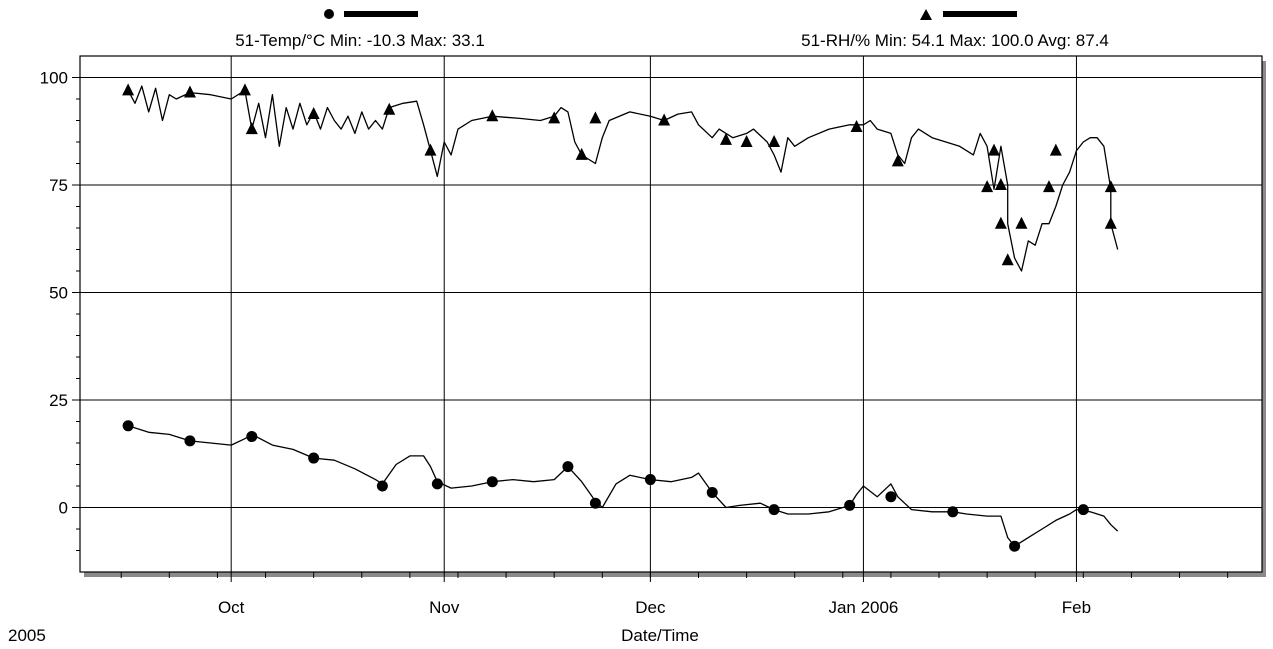  Describe the element at coordinates (926, 14) in the screenshot. I see `legend-rh-triangle-marker` at that location.